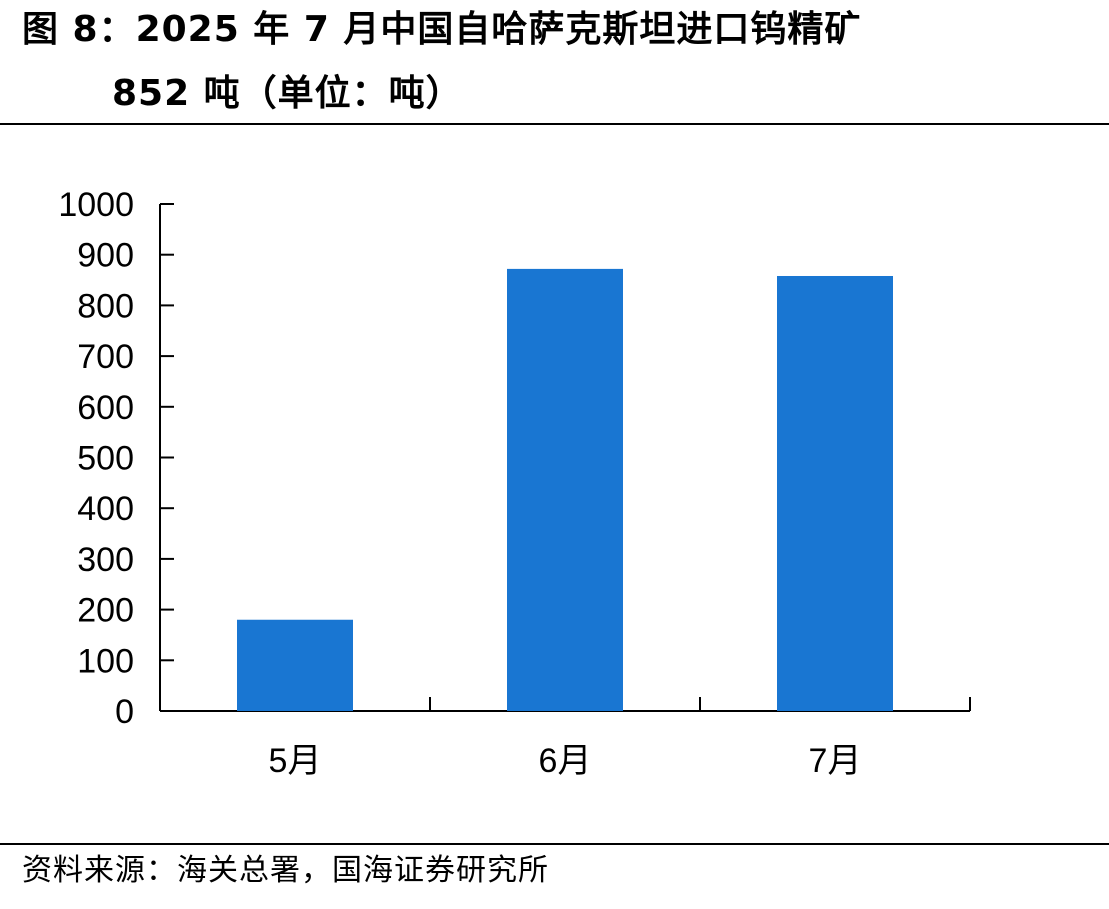 The image size is (1109, 909). Describe the element at coordinates (442, 29) in the screenshot. I see `chart-title-line-1: 图 8：2025 年 7 月中国自哈萨克斯坦进口钨精矿` at that location.